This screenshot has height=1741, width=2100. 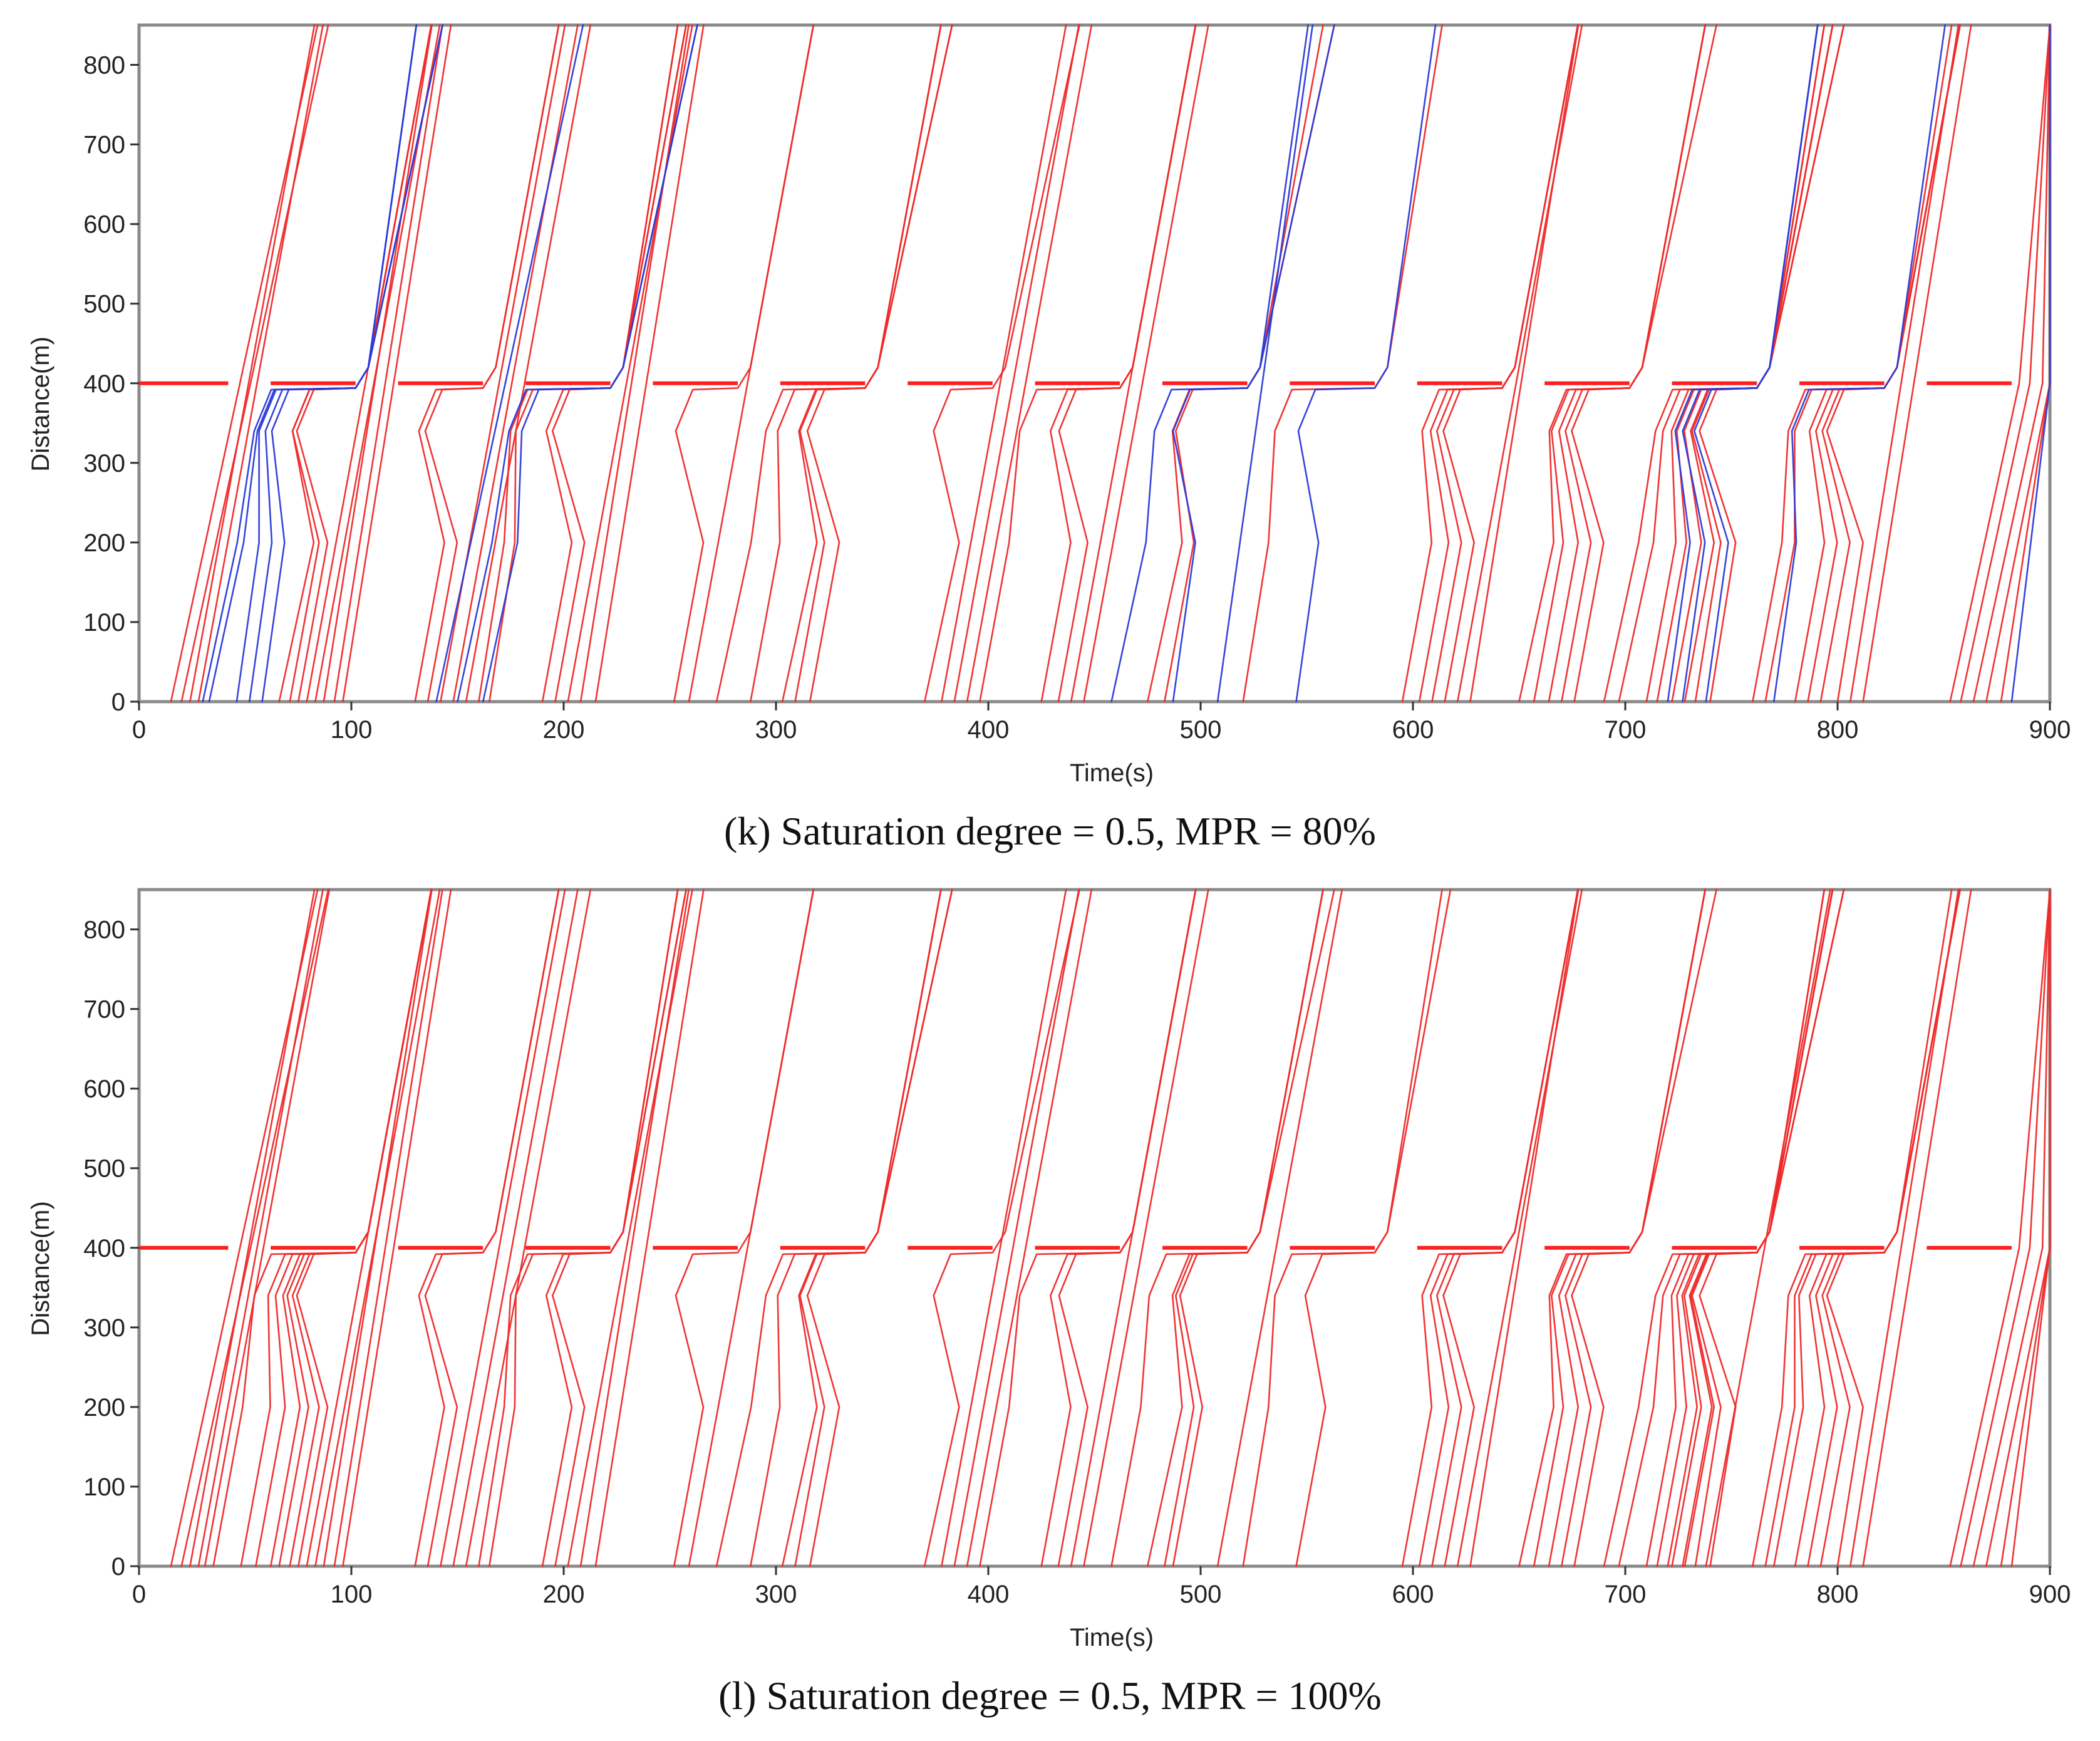 I want to click on x-tick-label: 800, so click(x=1838, y=730).